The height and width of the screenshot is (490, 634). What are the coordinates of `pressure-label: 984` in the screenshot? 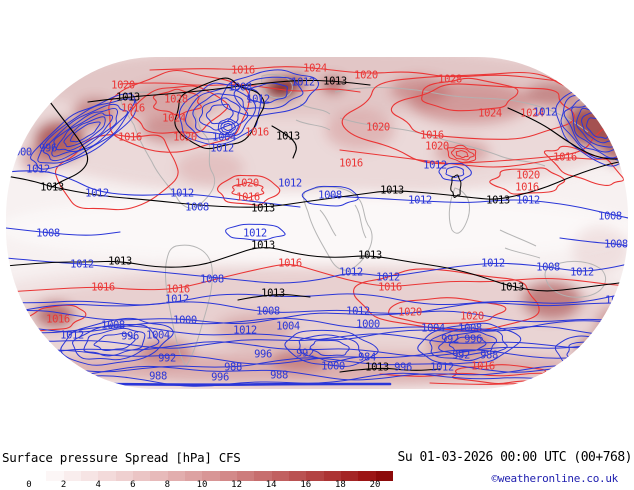 It's located at (367, 358).